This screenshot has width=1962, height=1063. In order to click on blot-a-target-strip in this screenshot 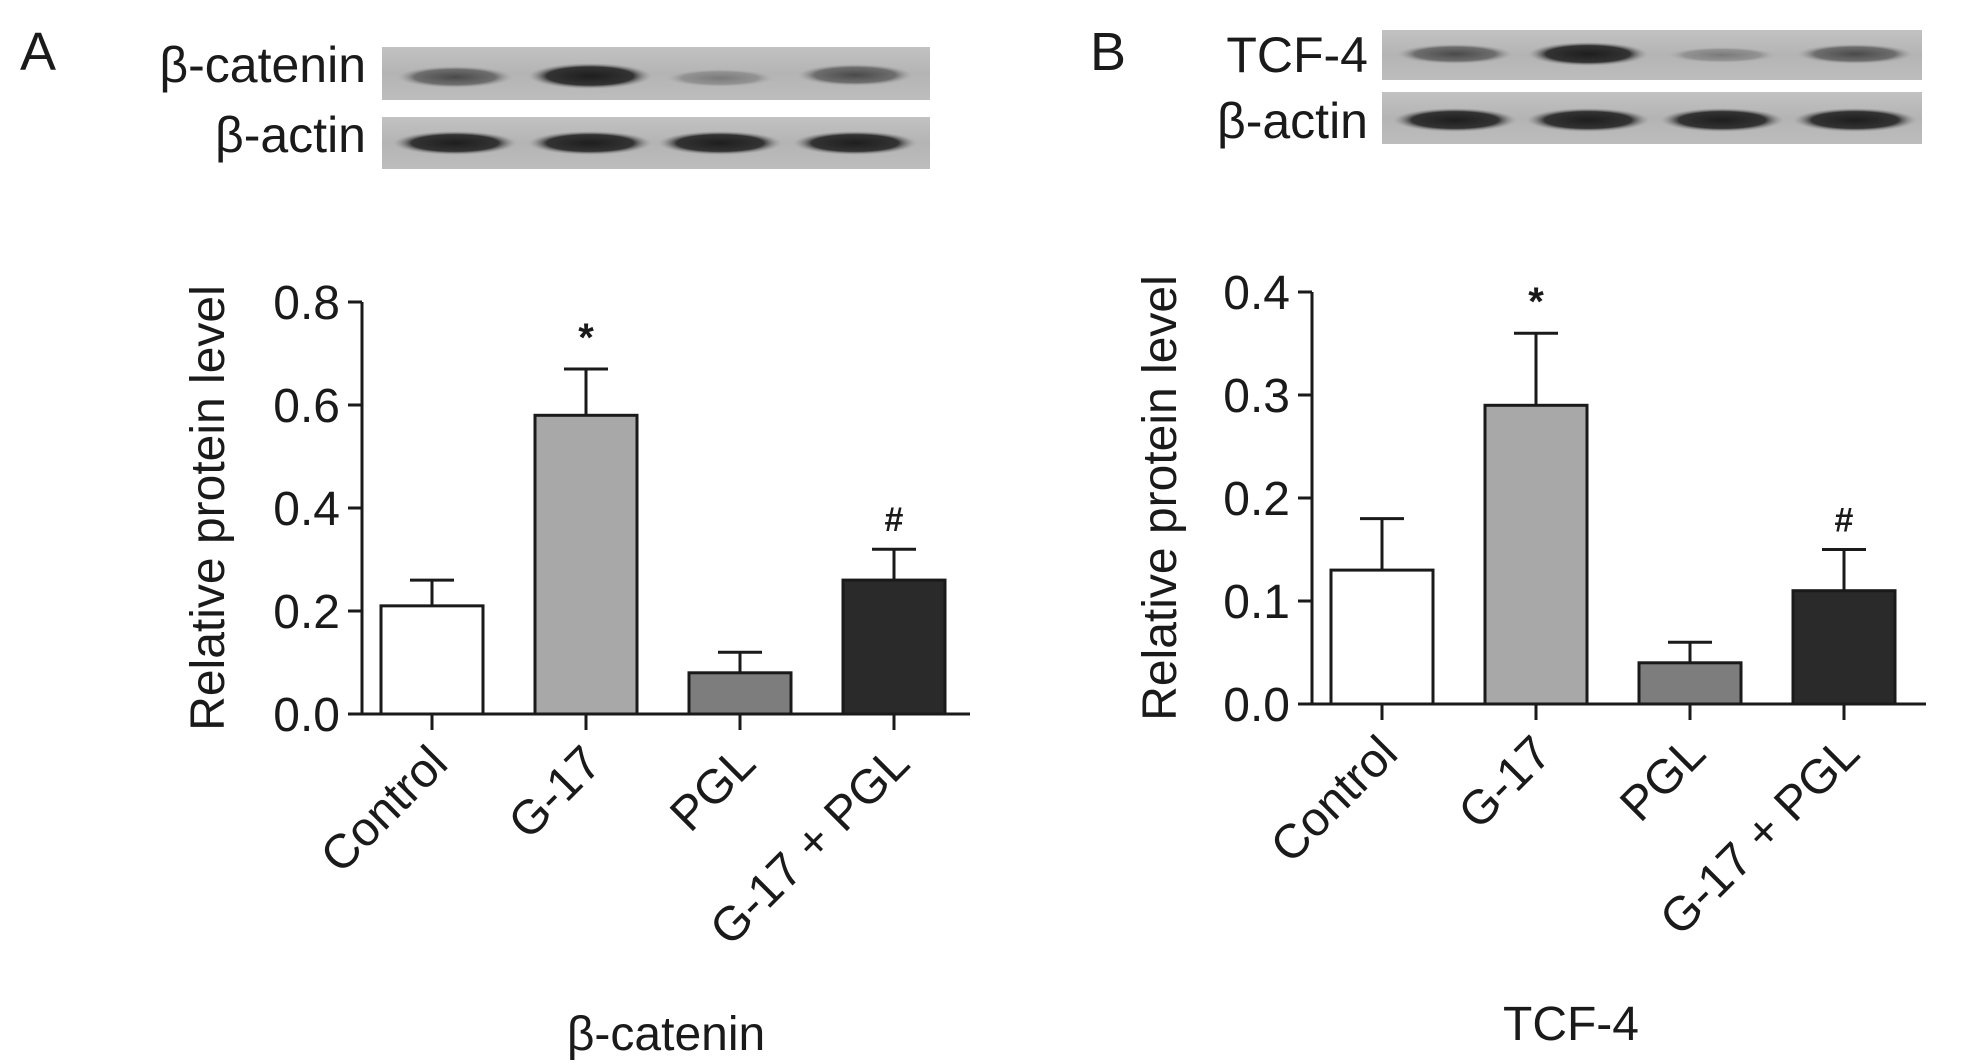, I will do `click(656, 73)`.